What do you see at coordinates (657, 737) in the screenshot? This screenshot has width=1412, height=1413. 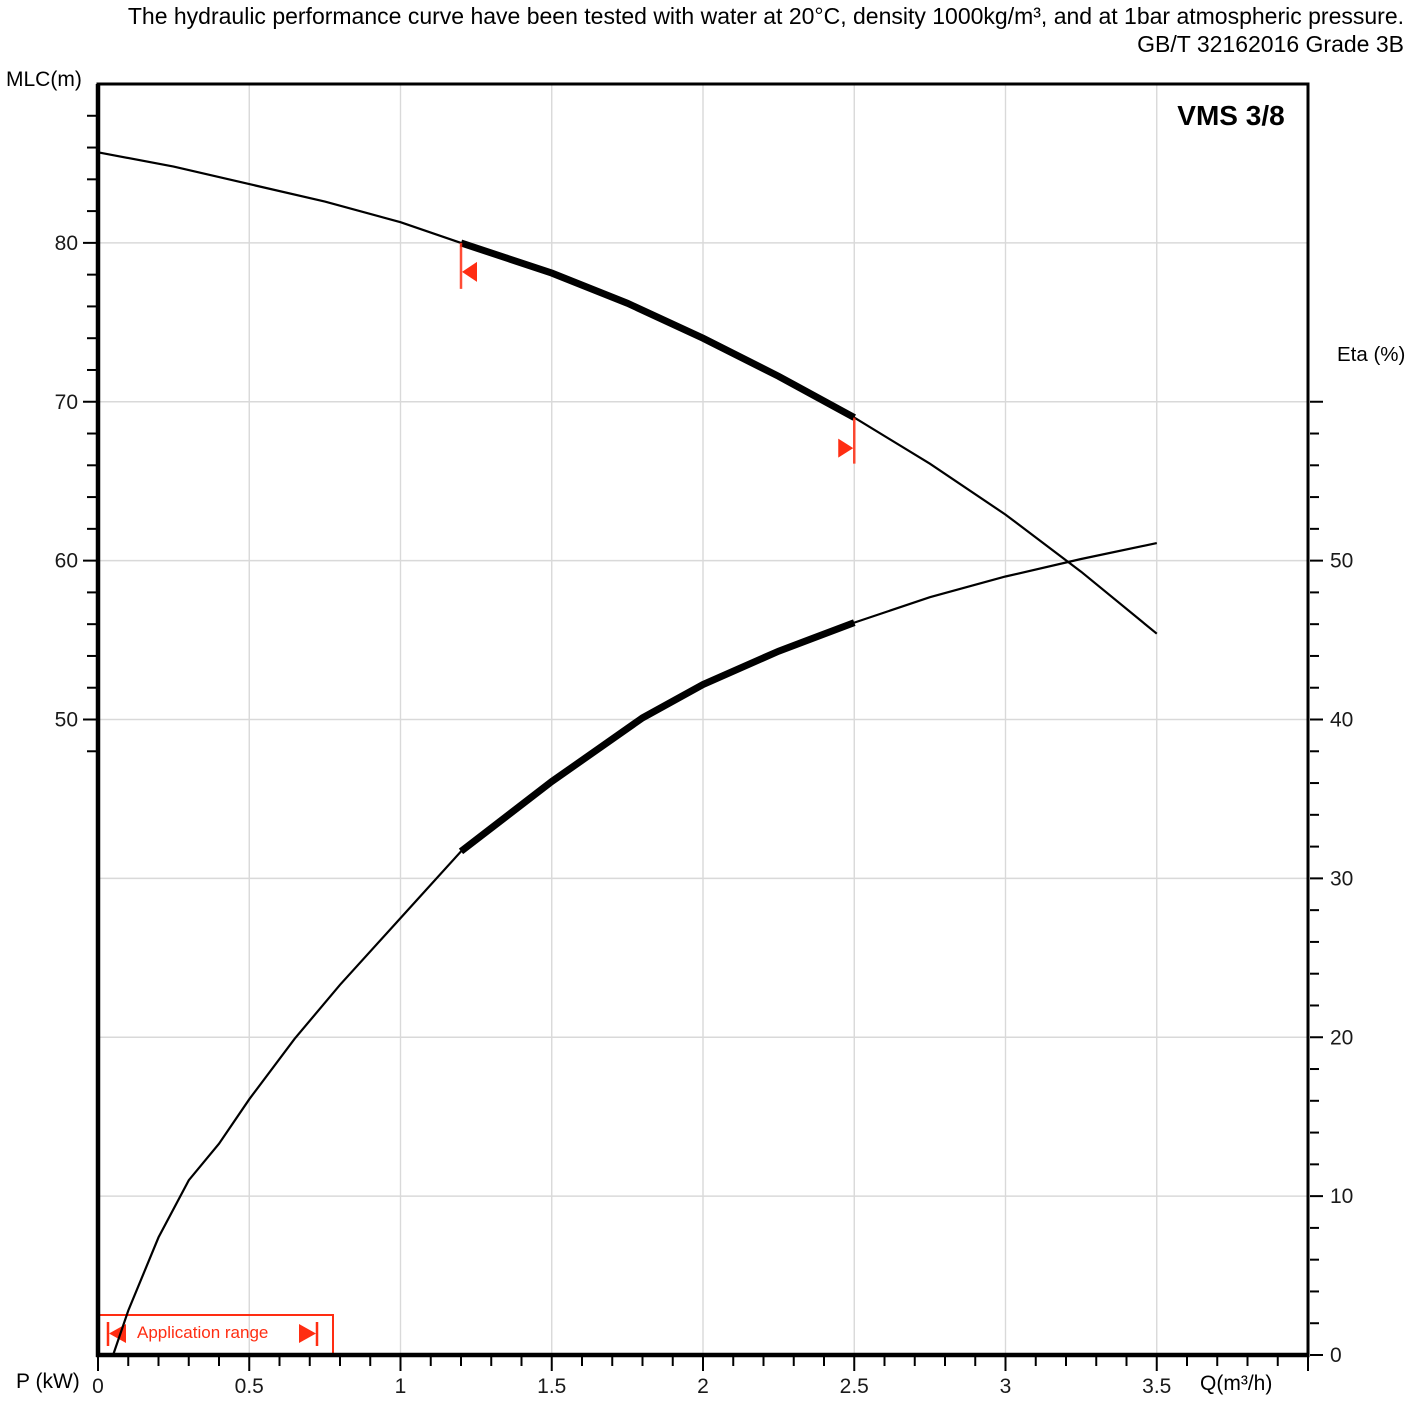 I see `efficiency-curve-application-segment` at bounding box center [657, 737].